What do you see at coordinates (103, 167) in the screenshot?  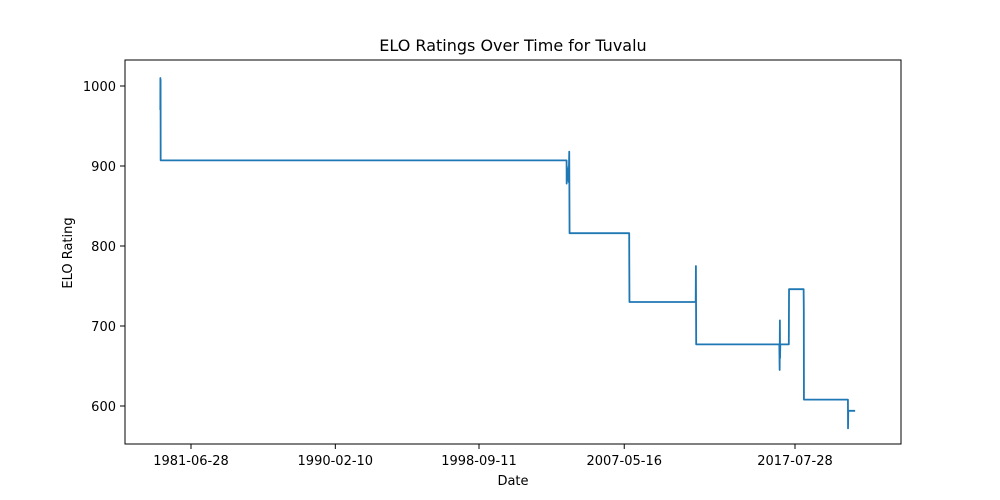 I see `y-tick-label: 900` at bounding box center [103, 167].